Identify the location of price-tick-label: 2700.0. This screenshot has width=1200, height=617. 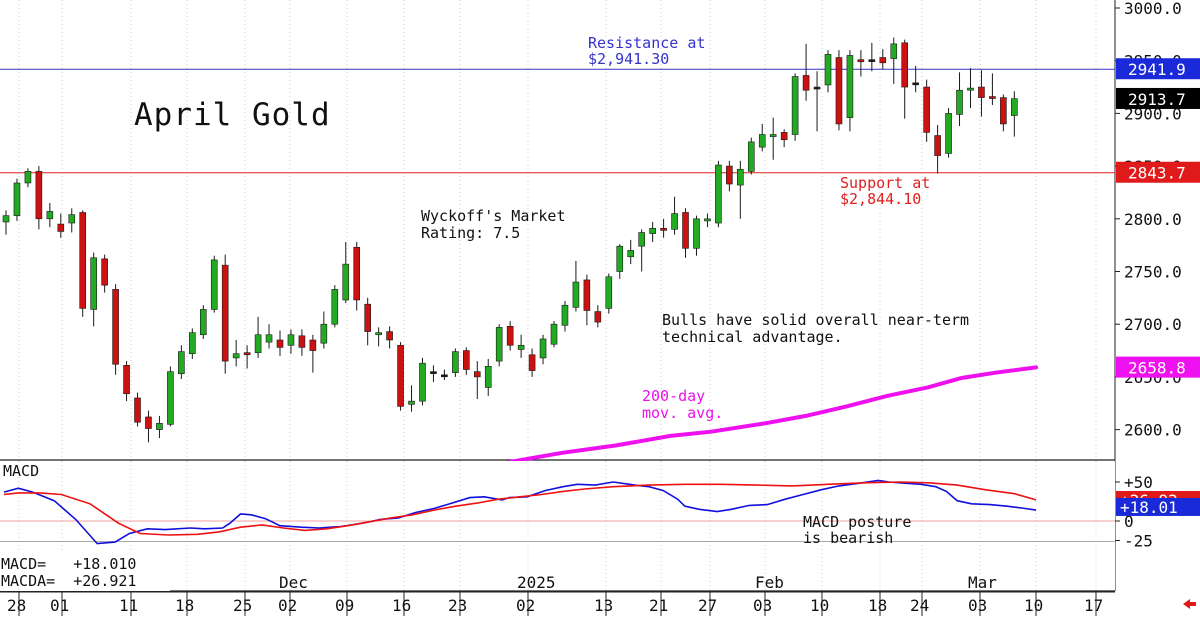
(1153, 324).